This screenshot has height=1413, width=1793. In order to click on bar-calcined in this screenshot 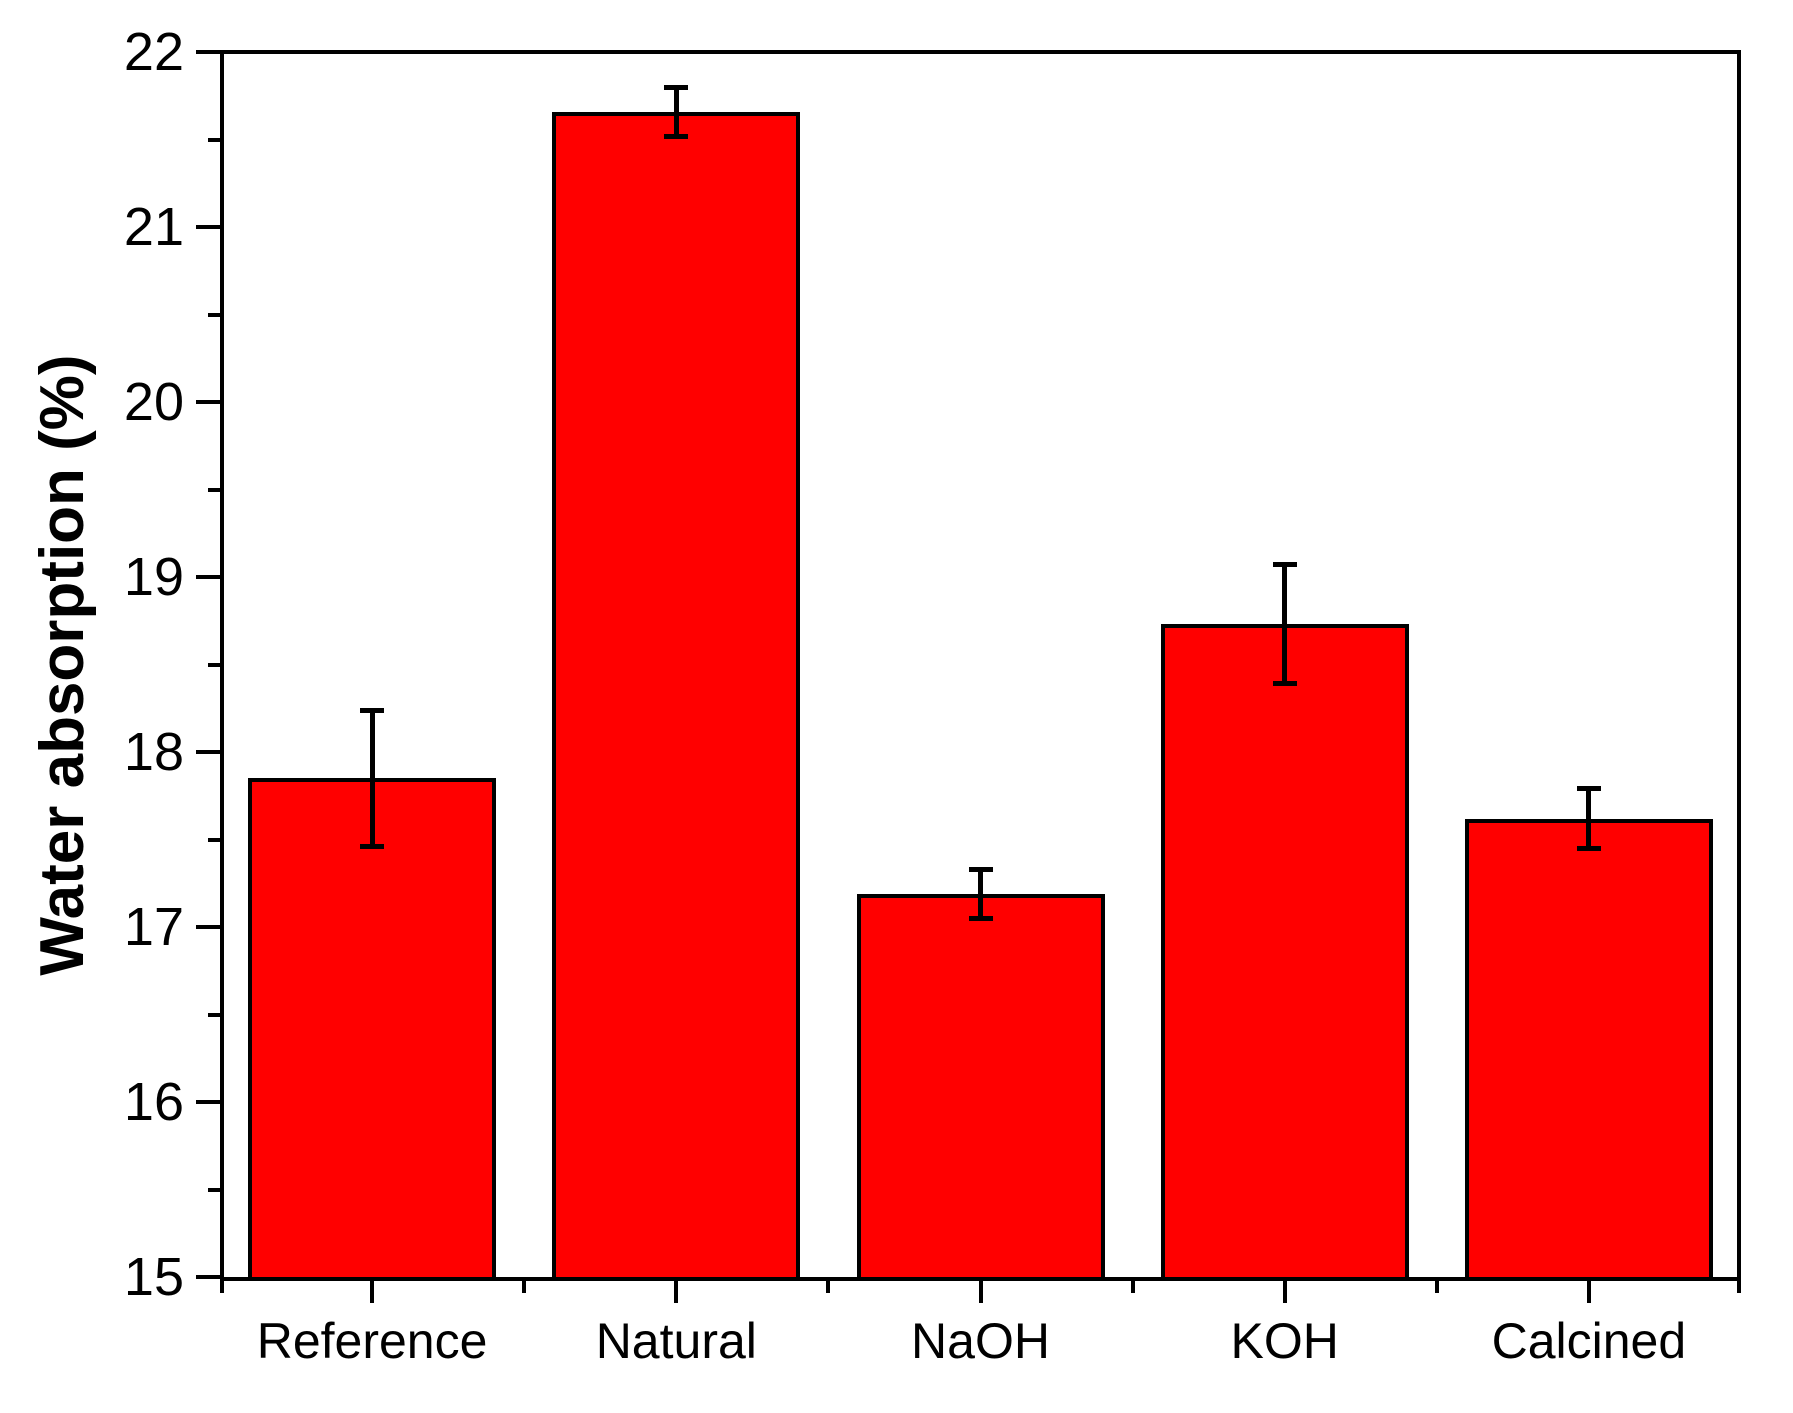, I will do `click(1588, 1049)`.